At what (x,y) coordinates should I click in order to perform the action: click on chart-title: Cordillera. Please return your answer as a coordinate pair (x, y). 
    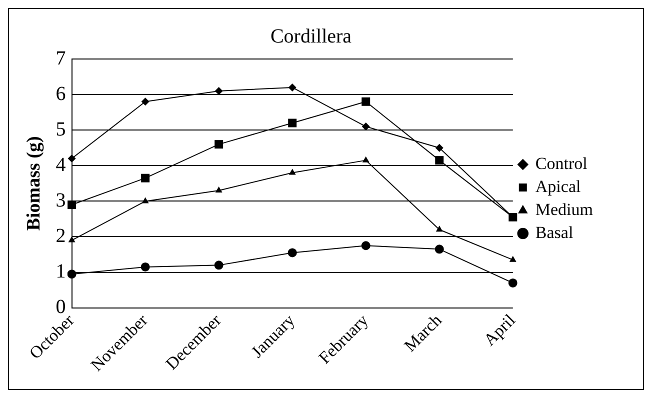
    Looking at the image, I should click on (311, 36).